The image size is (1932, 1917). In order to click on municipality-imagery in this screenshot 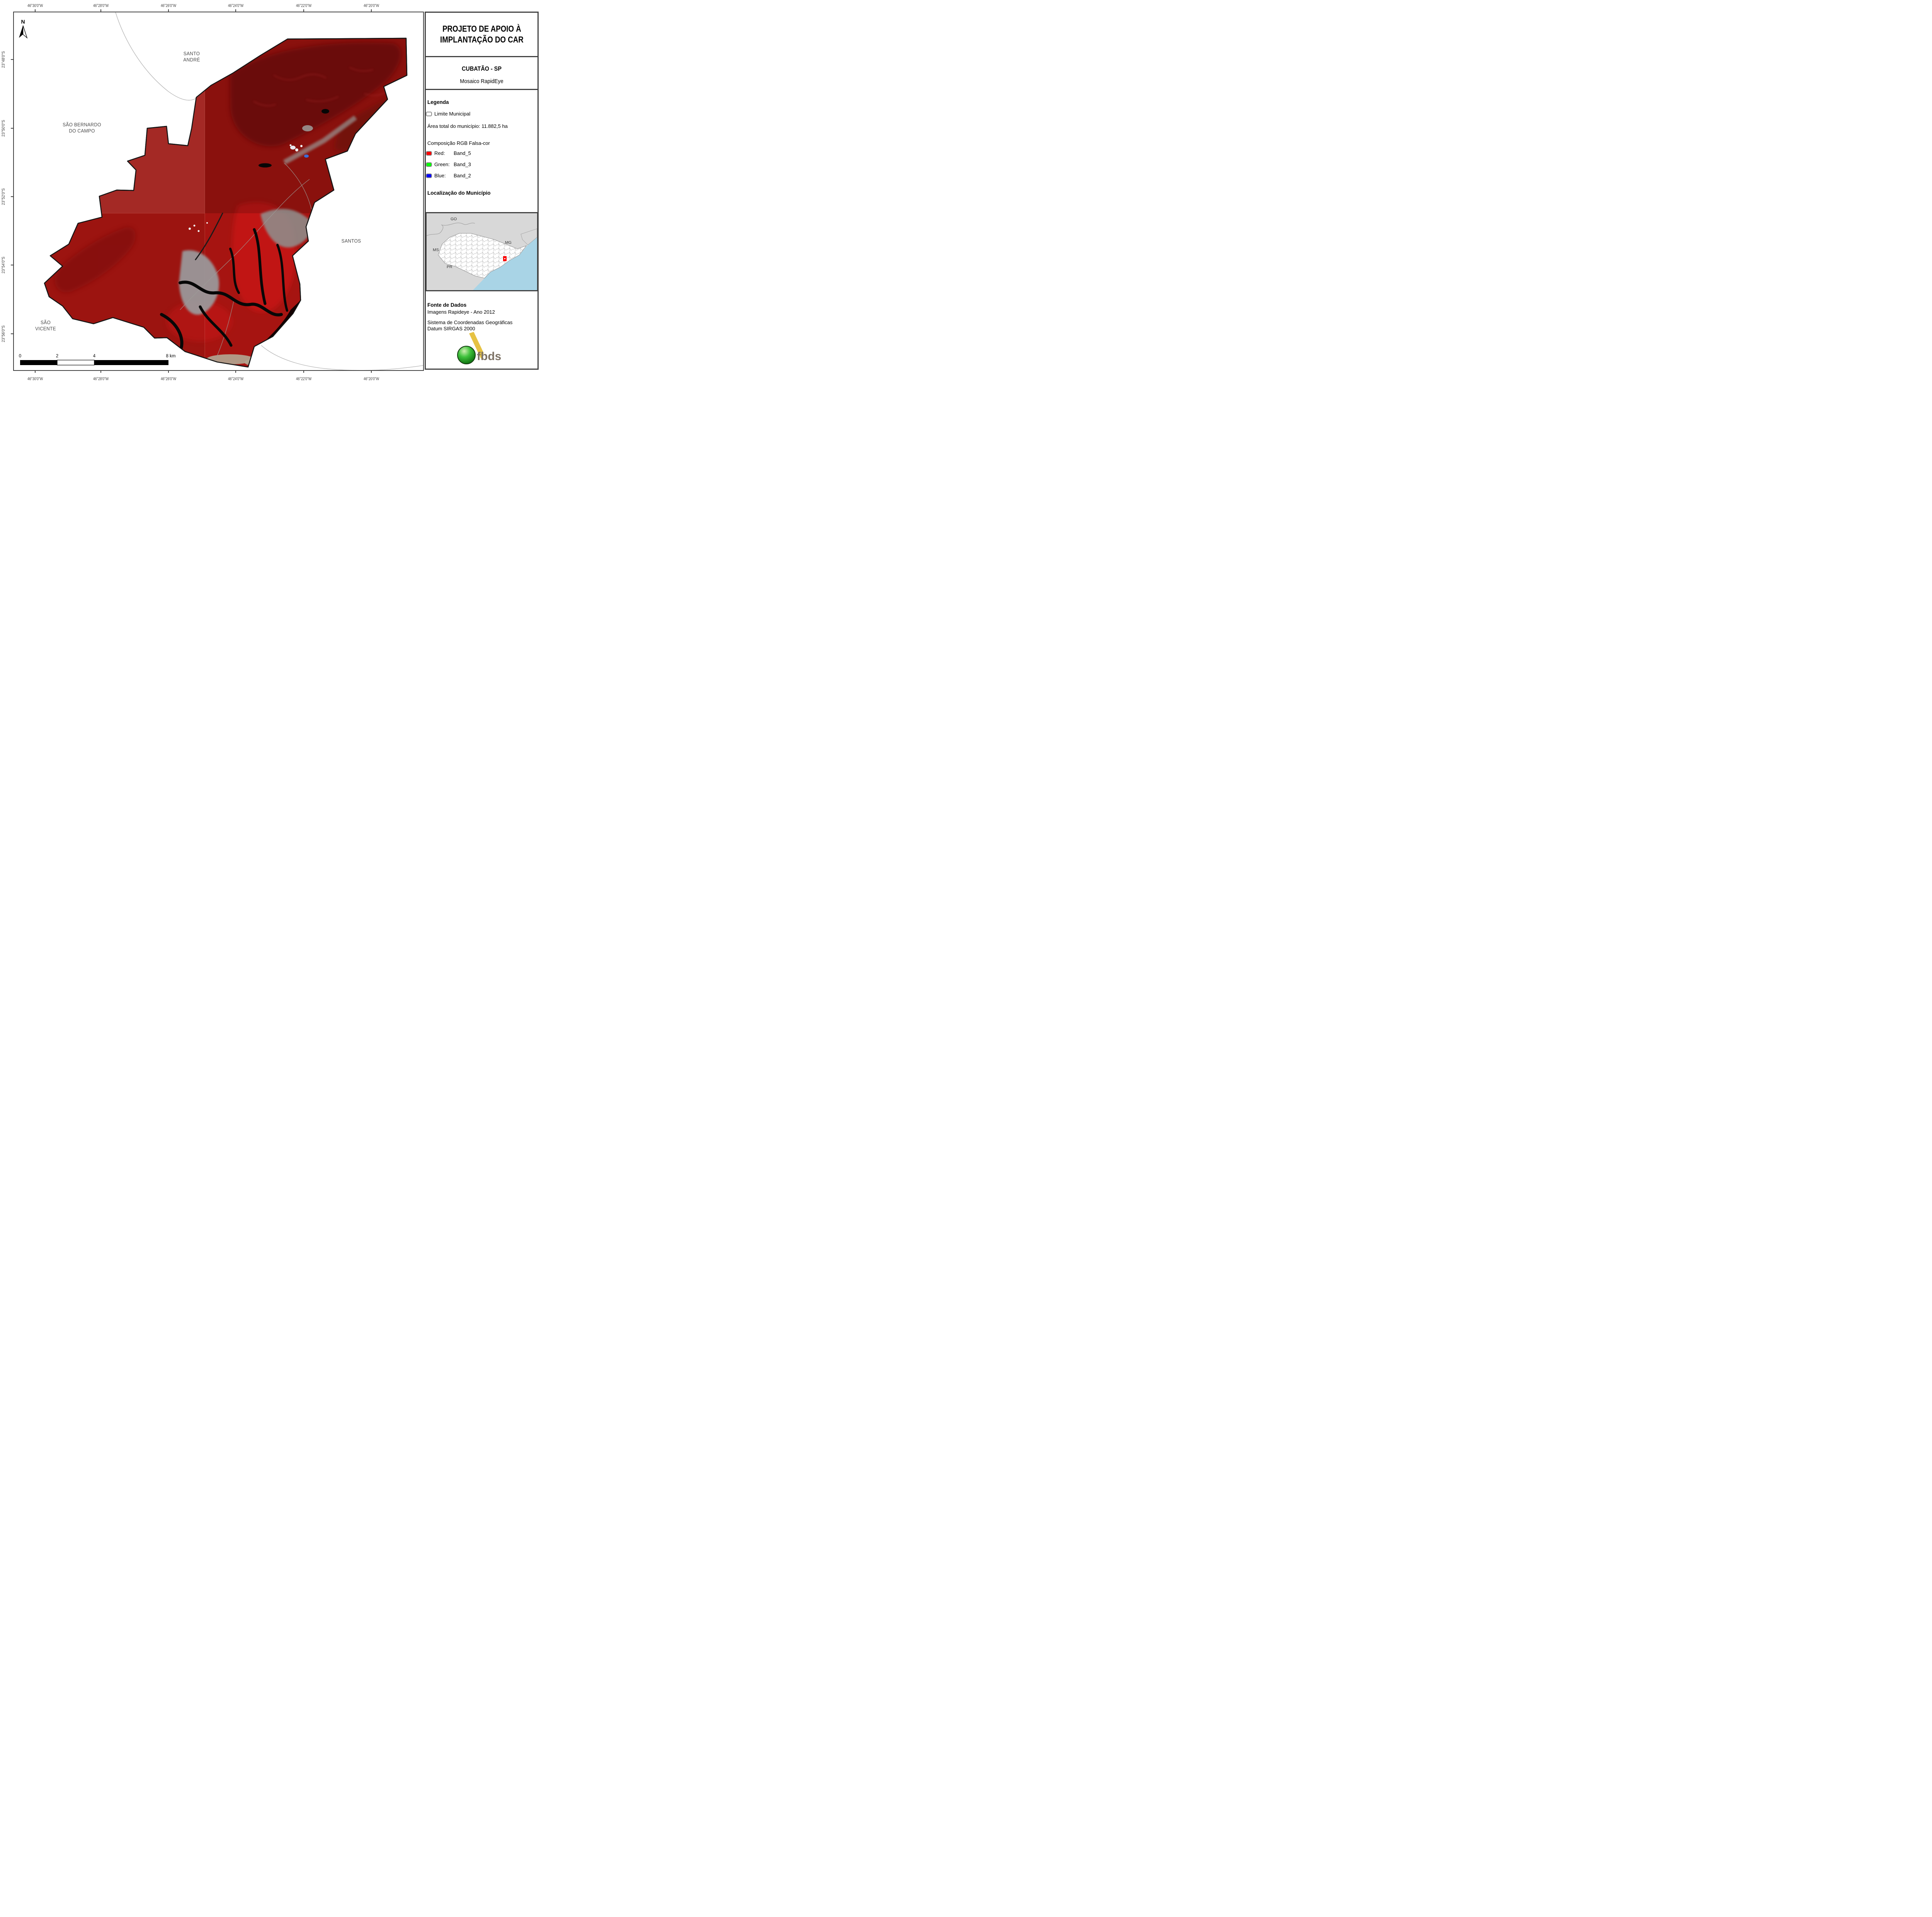, I will do `click(226, 203)`.